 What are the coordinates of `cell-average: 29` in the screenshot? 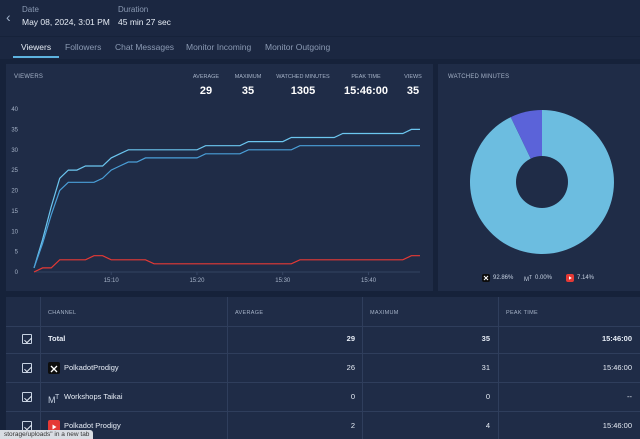 It's located at (350, 338).